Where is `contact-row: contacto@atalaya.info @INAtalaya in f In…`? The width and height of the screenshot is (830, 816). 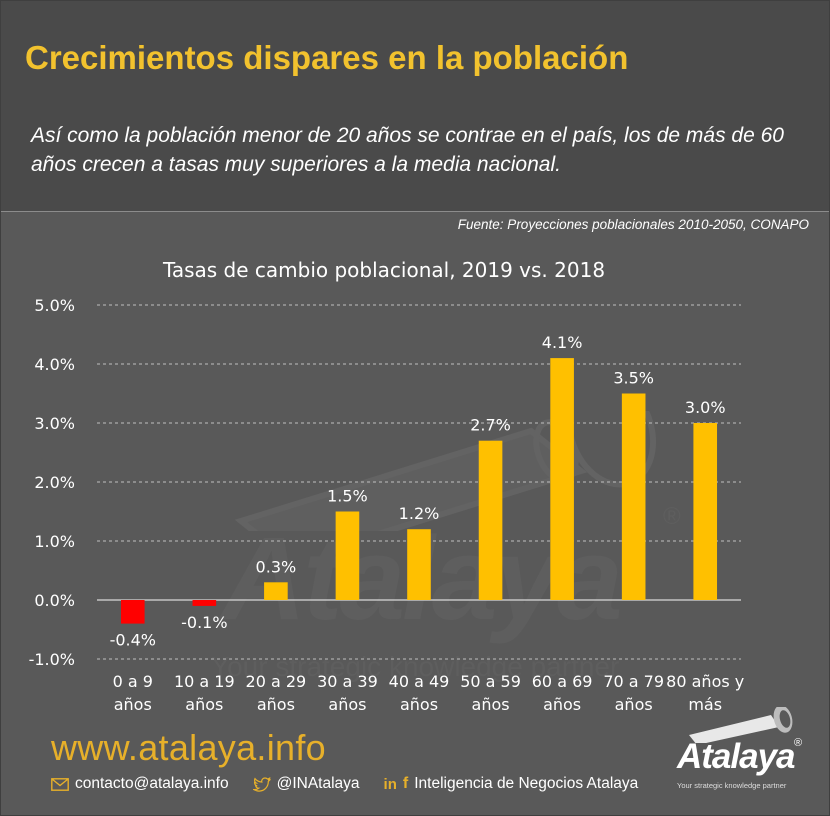
contact-row: contacto@atalaya.info @INAtalaya in f In… is located at coordinates (344, 784).